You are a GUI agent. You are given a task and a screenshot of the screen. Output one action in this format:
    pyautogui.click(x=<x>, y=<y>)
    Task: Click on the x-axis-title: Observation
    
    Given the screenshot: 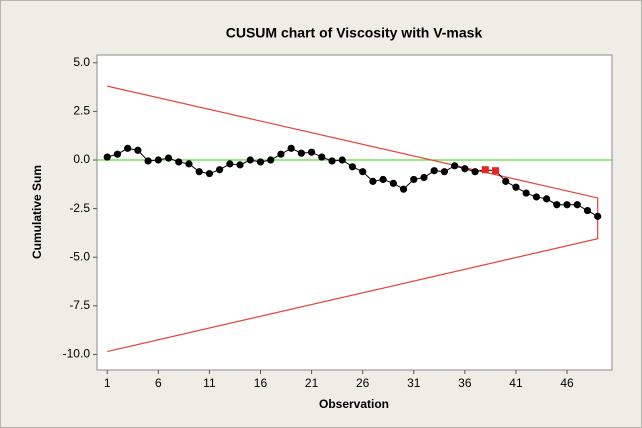 What is the action you would take?
    pyautogui.click(x=354, y=404)
    